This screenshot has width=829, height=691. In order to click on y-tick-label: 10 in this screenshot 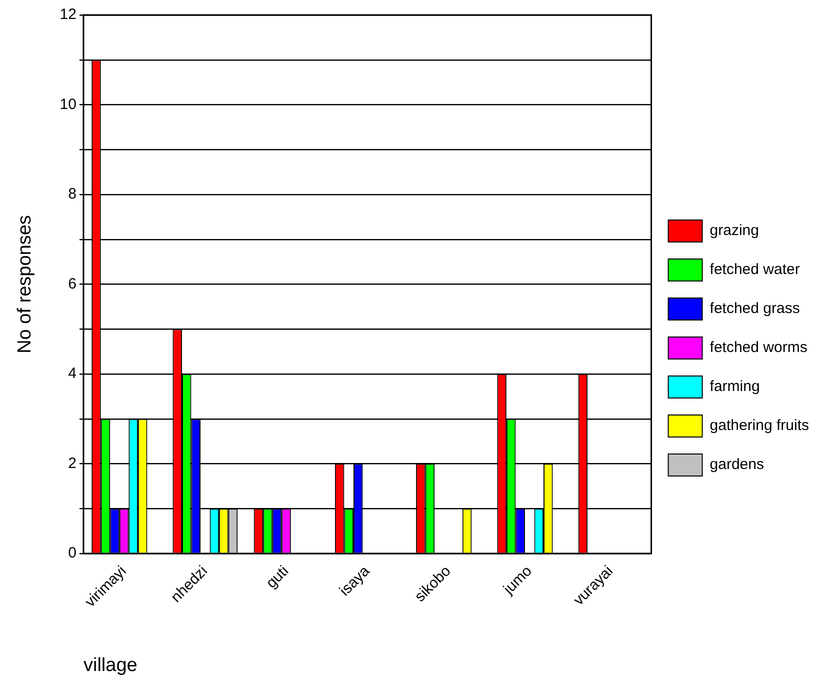, I will do `click(68, 104)`.